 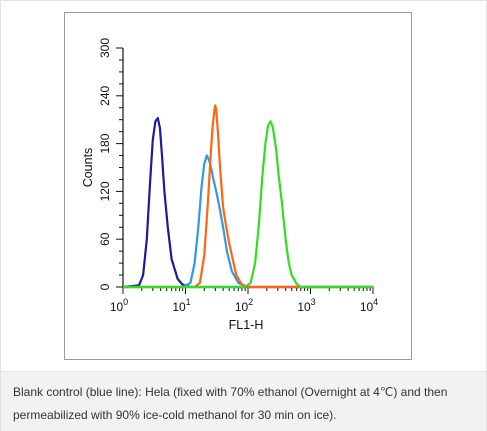 What do you see at coordinates (244, 305) in the screenshot?
I see `x-tick-label: 10²` at bounding box center [244, 305].